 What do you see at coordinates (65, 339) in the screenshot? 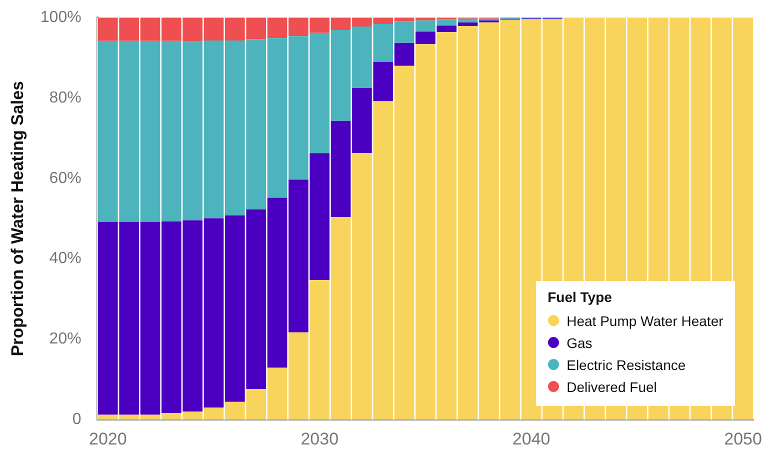
I see `y-tick-label: 20%` at bounding box center [65, 339].